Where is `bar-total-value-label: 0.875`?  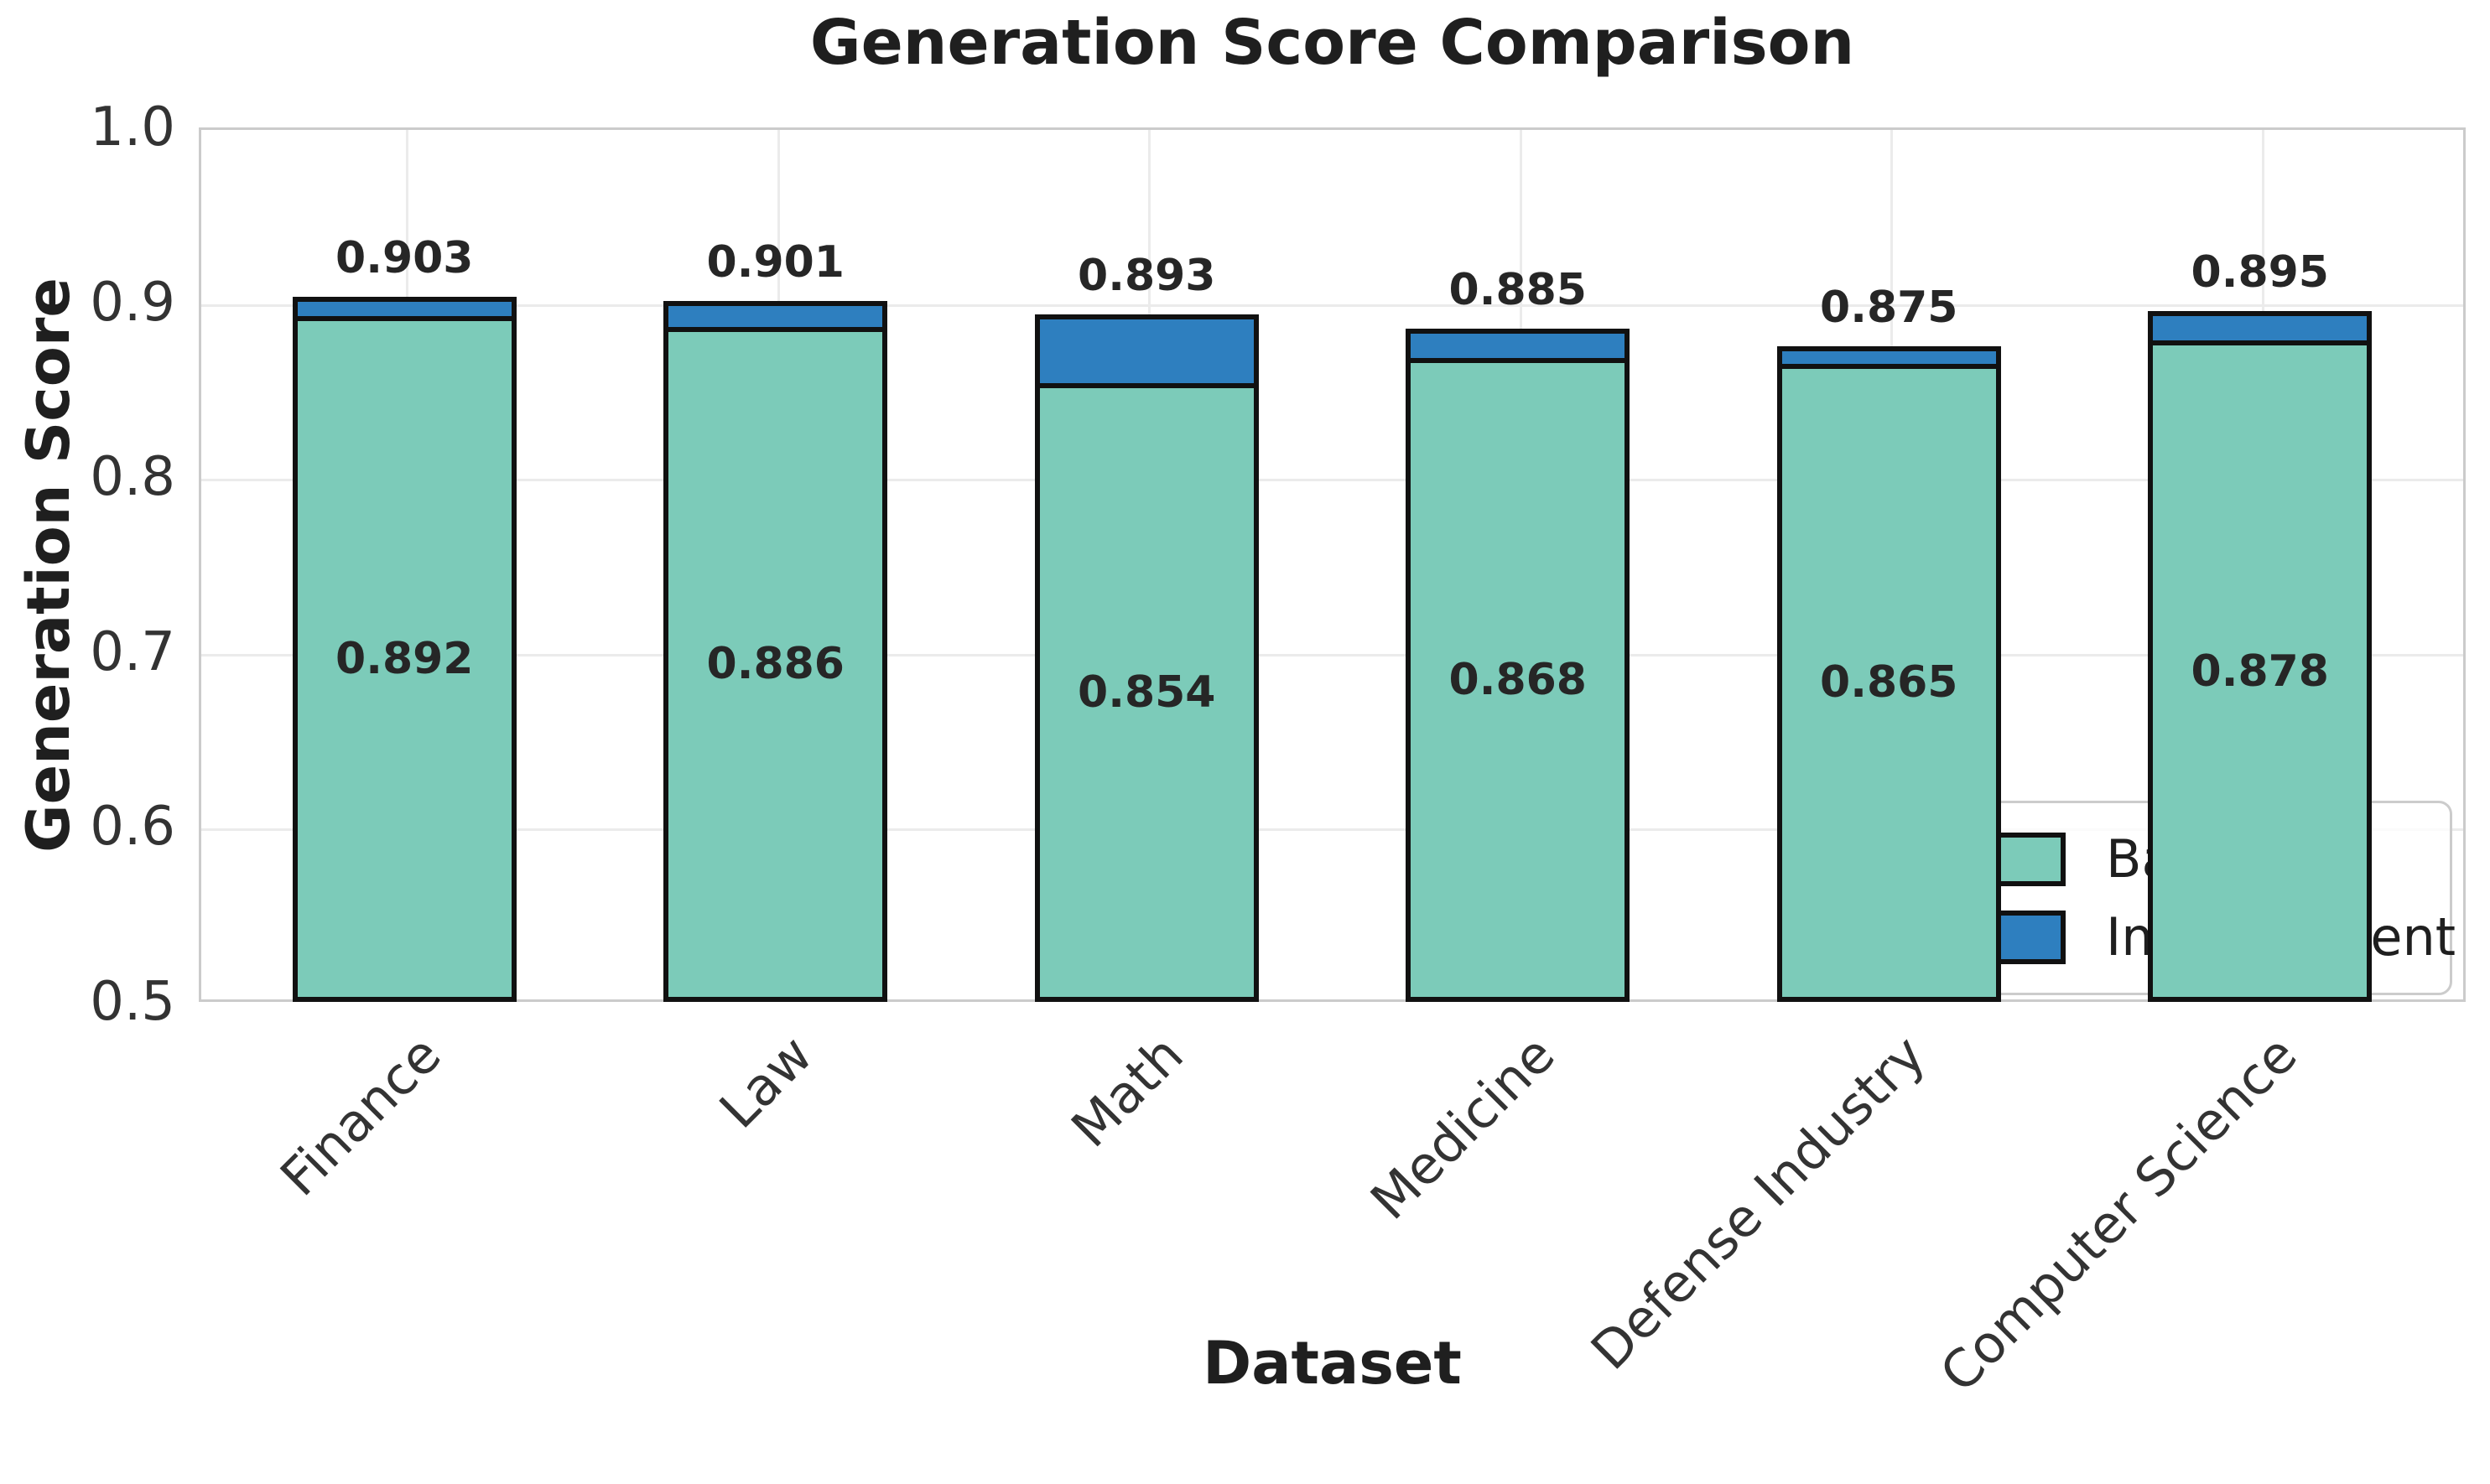
bar-total-value-label: 0.875 is located at coordinates (1889, 307).